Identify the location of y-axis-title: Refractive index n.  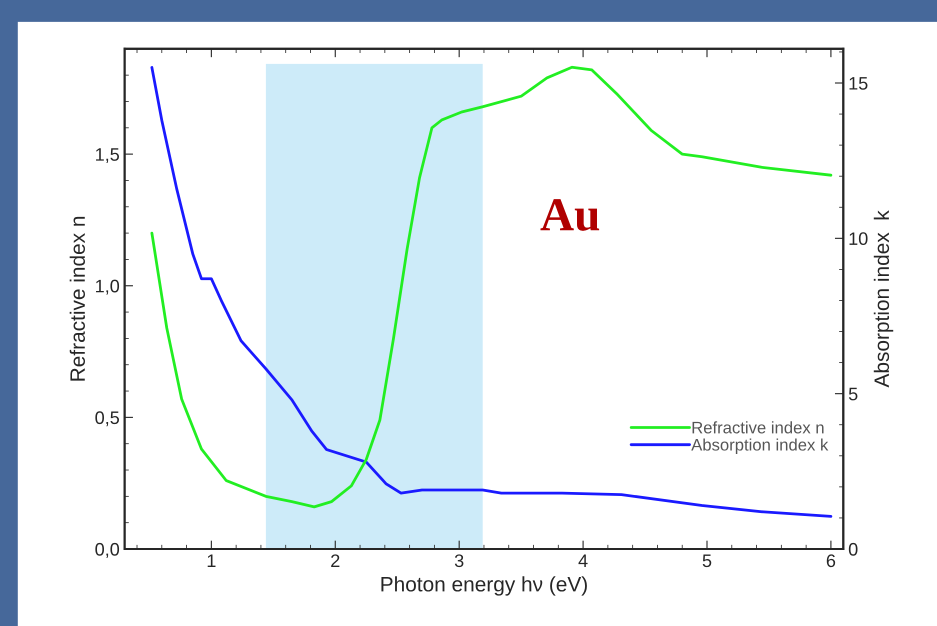
(77, 298).